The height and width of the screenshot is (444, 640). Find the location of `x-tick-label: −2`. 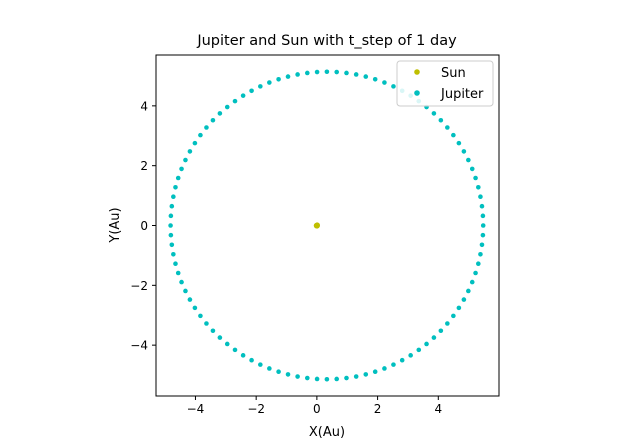

x-tick-label: −2 is located at coordinates (256, 409).